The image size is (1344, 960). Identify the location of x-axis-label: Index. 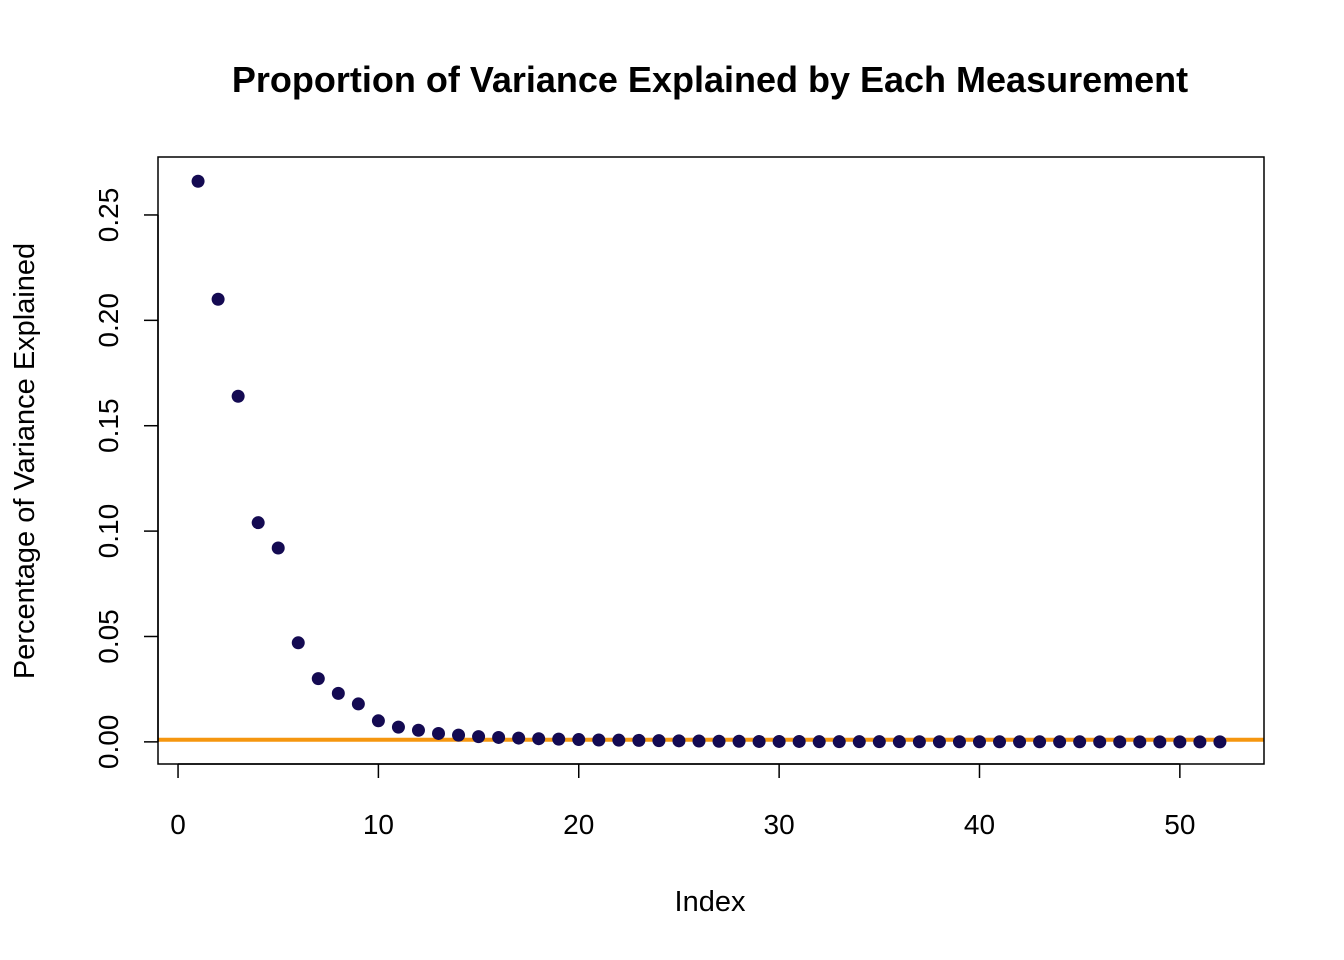
(710, 902).